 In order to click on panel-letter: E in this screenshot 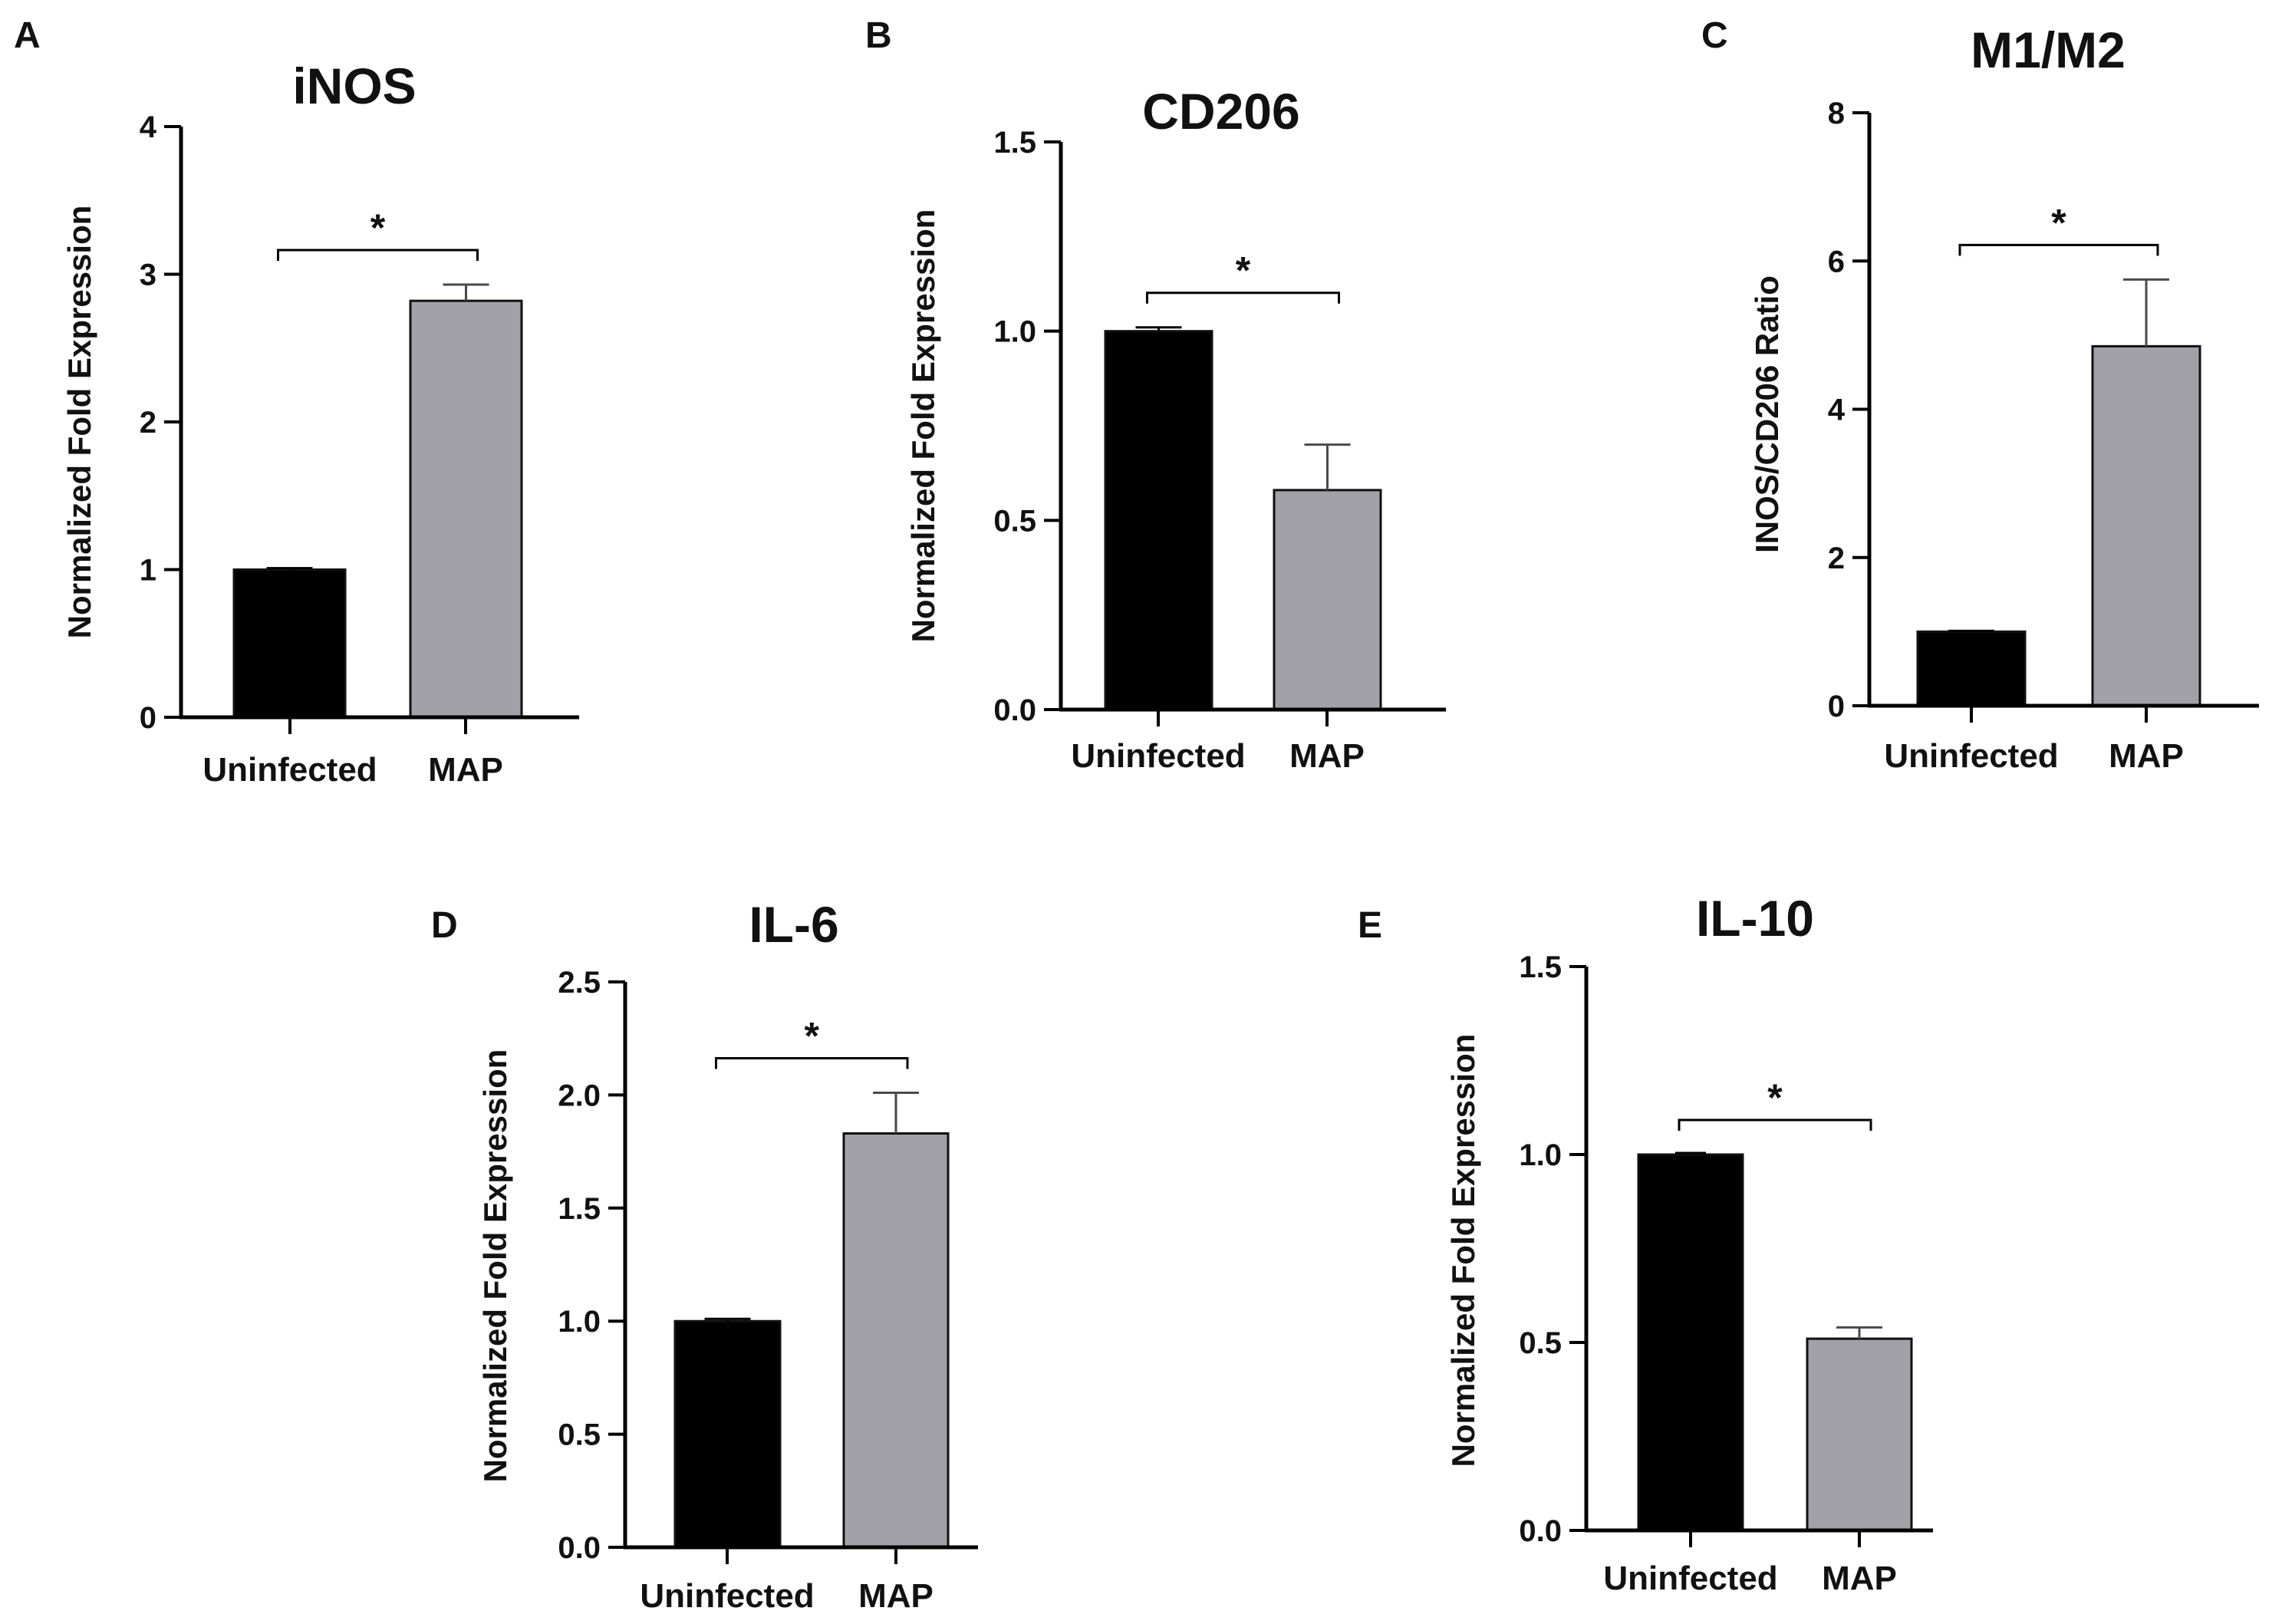, I will do `click(1370, 925)`.